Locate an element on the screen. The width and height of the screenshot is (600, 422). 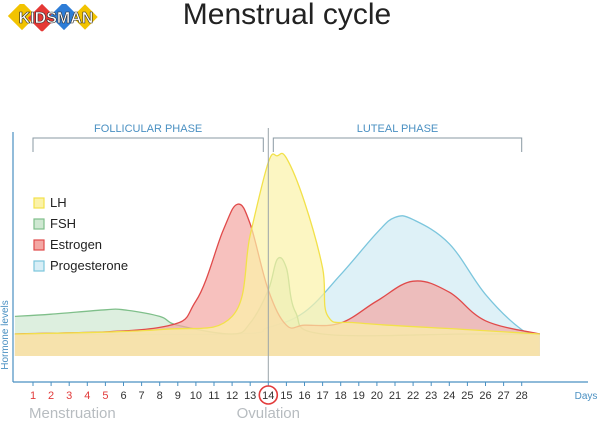
ovulation-day-circle is located at coordinates (268, 395).